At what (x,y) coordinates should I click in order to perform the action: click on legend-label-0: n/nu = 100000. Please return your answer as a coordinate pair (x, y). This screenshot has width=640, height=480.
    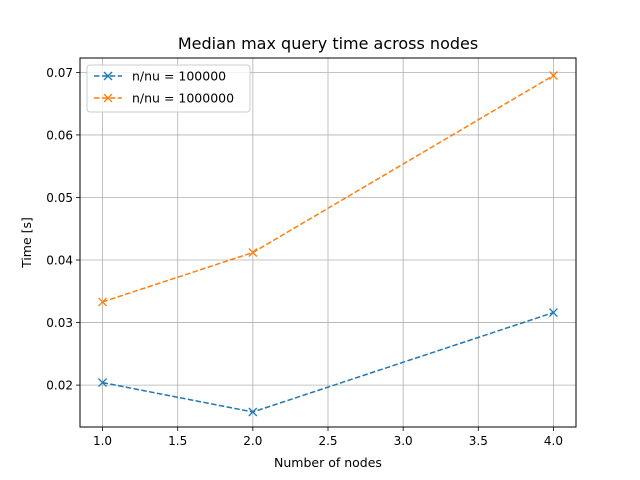
    Looking at the image, I should click on (179, 76).